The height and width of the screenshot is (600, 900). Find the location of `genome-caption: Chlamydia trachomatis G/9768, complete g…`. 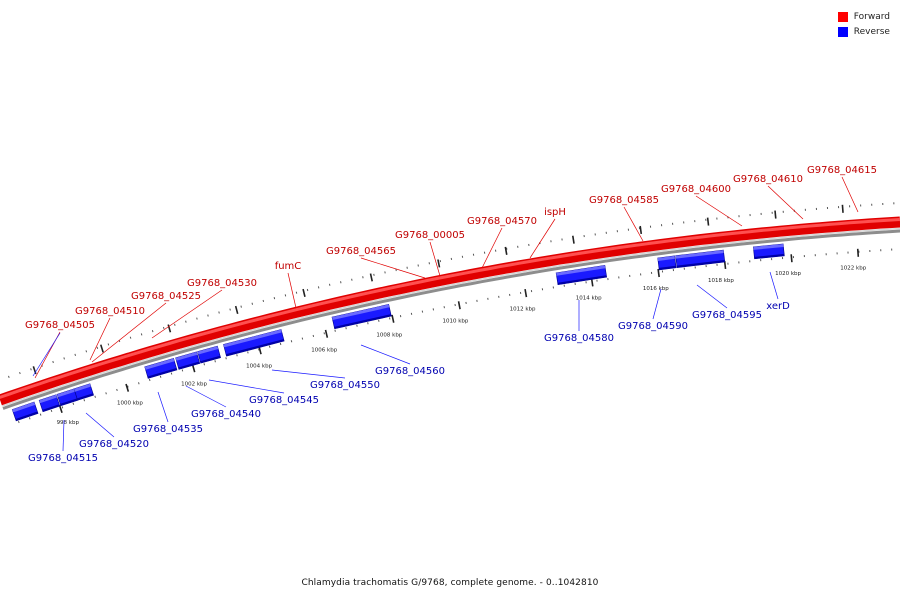

genome-caption: Chlamydia trachomatis G/9768, complete g… is located at coordinates (450, 583).